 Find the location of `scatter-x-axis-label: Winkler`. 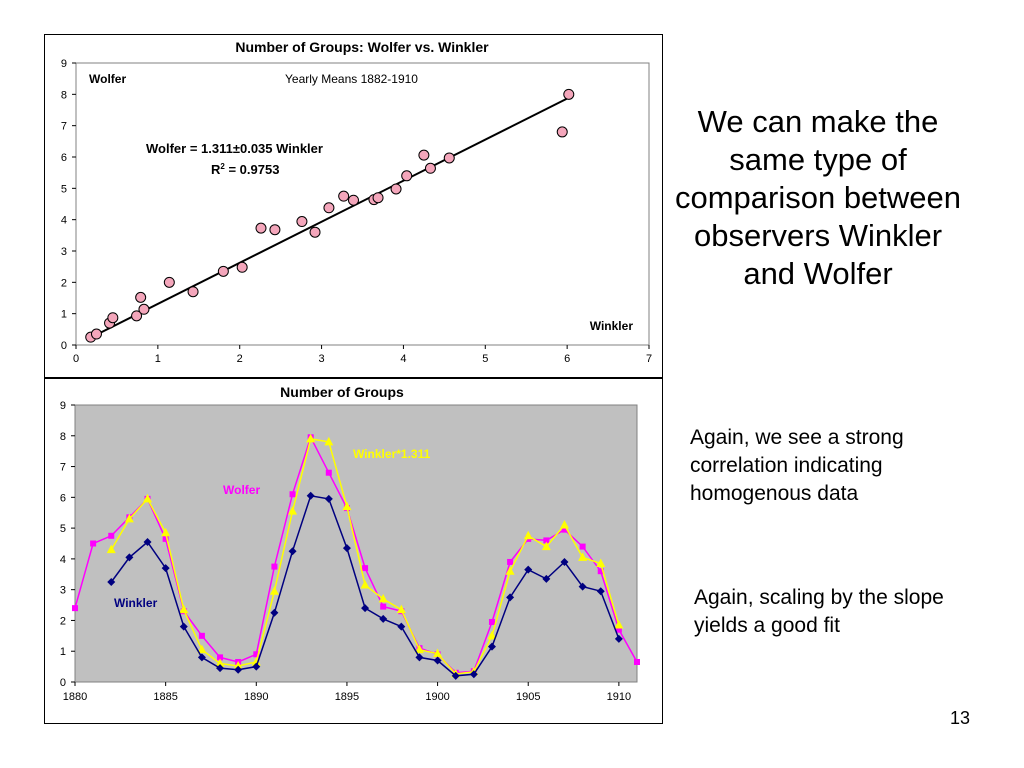

scatter-x-axis-label: Winkler is located at coordinates (612, 326).